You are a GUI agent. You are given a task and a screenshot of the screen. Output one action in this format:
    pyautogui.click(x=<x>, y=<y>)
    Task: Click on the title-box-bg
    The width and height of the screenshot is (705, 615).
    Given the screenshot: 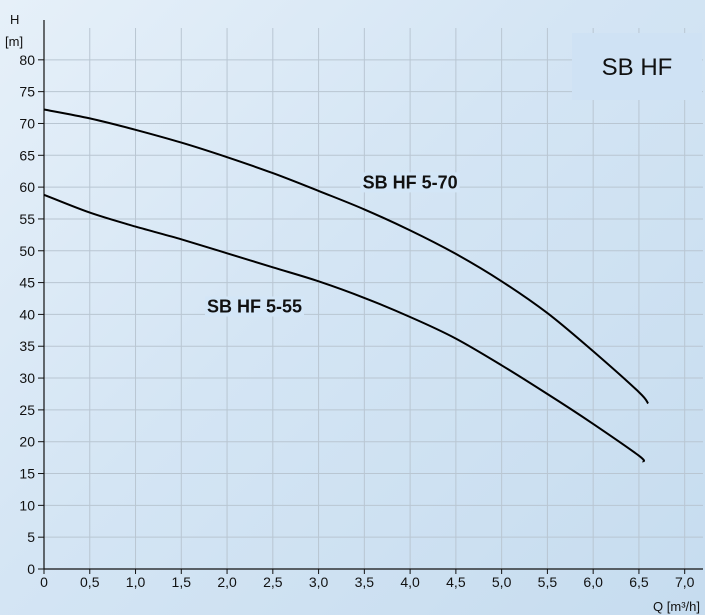 What is the action you would take?
    pyautogui.click(x=637, y=66)
    